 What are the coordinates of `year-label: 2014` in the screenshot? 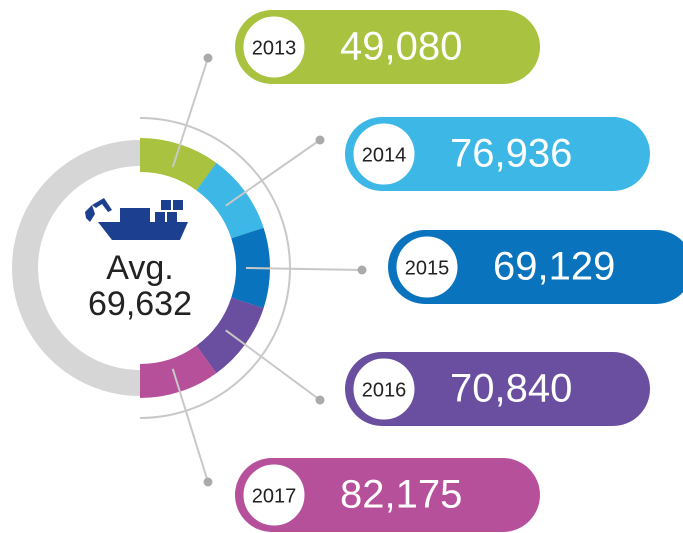 It's located at (384, 155).